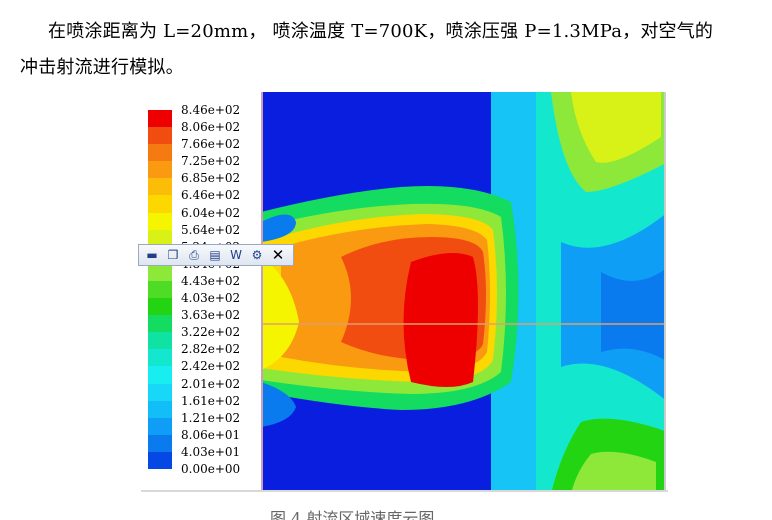 The width and height of the screenshot is (772, 520). Describe the element at coordinates (211, 468) in the screenshot. I see `legend-label: 0.00e+00` at that location.